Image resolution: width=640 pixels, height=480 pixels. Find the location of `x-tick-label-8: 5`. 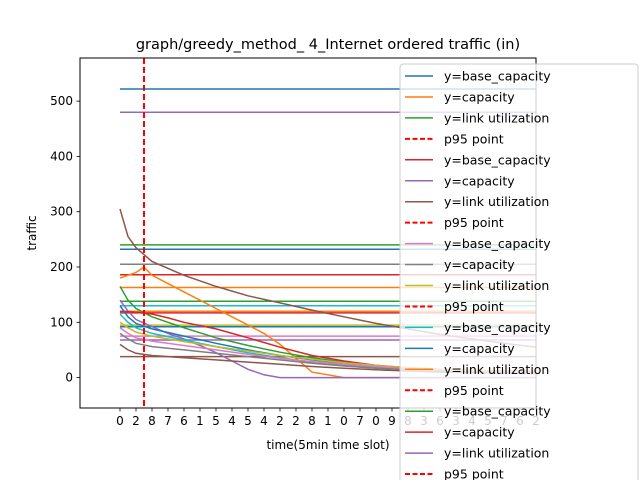

x-tick-label-8: 5 is located at coordinates (248, 421).